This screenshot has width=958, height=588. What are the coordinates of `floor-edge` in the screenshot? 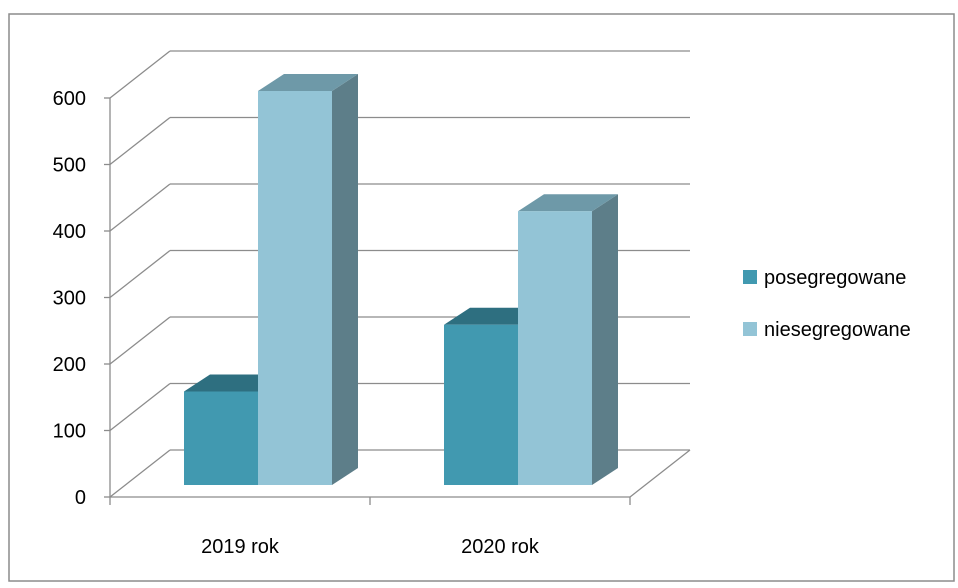 It's located at (660, 473).